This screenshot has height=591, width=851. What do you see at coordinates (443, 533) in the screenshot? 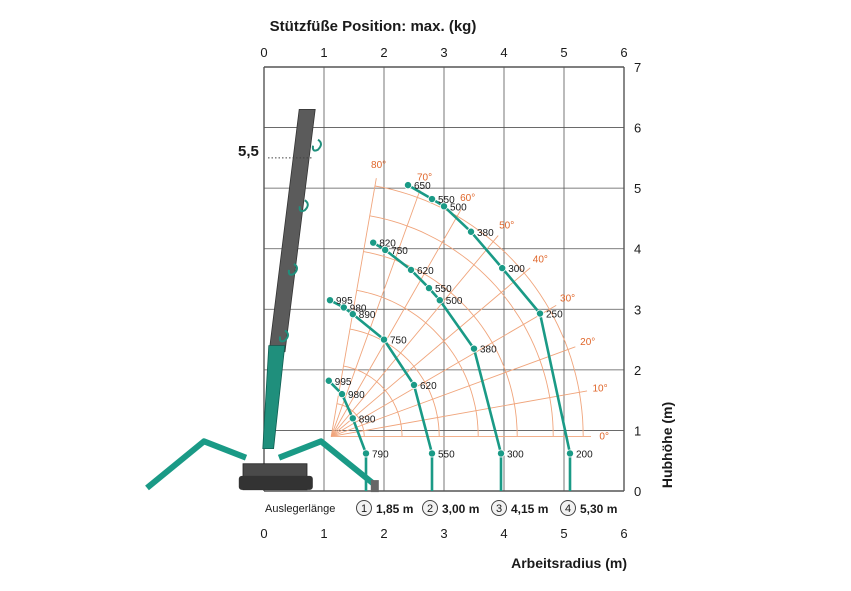
I see `x-tick-label-bottom: 3` at bounding box center [443, 533].